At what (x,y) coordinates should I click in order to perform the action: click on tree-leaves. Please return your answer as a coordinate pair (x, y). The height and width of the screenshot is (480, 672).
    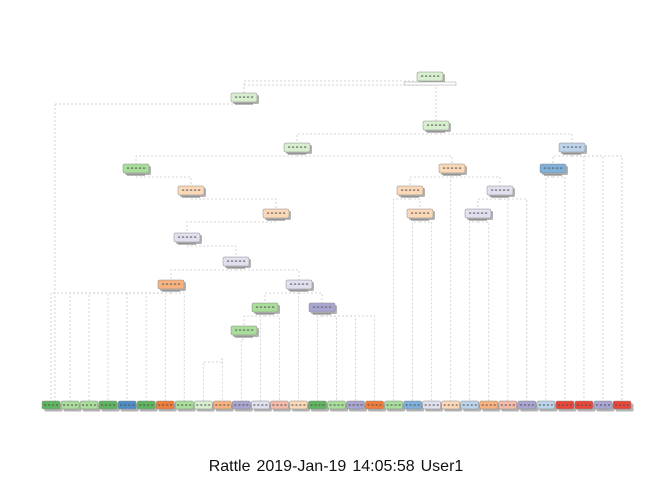
    Looking at the image, I should click on (337, 406).